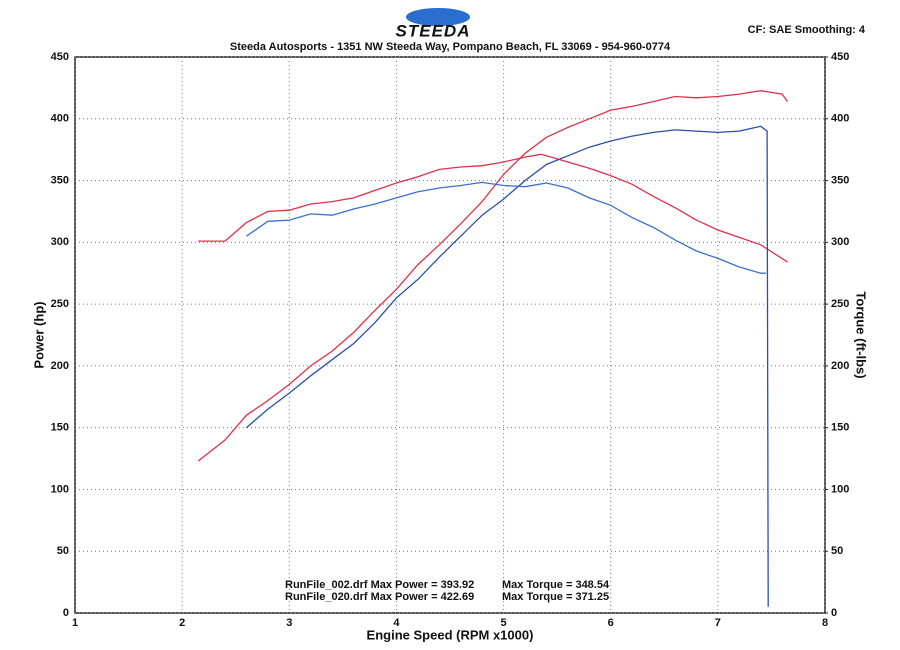 Image resolution: width=900 pixels, height=650 pixels. I want to click on run-summary: RunFile_002.drf Max Power = 393.92, so click(379, 585).